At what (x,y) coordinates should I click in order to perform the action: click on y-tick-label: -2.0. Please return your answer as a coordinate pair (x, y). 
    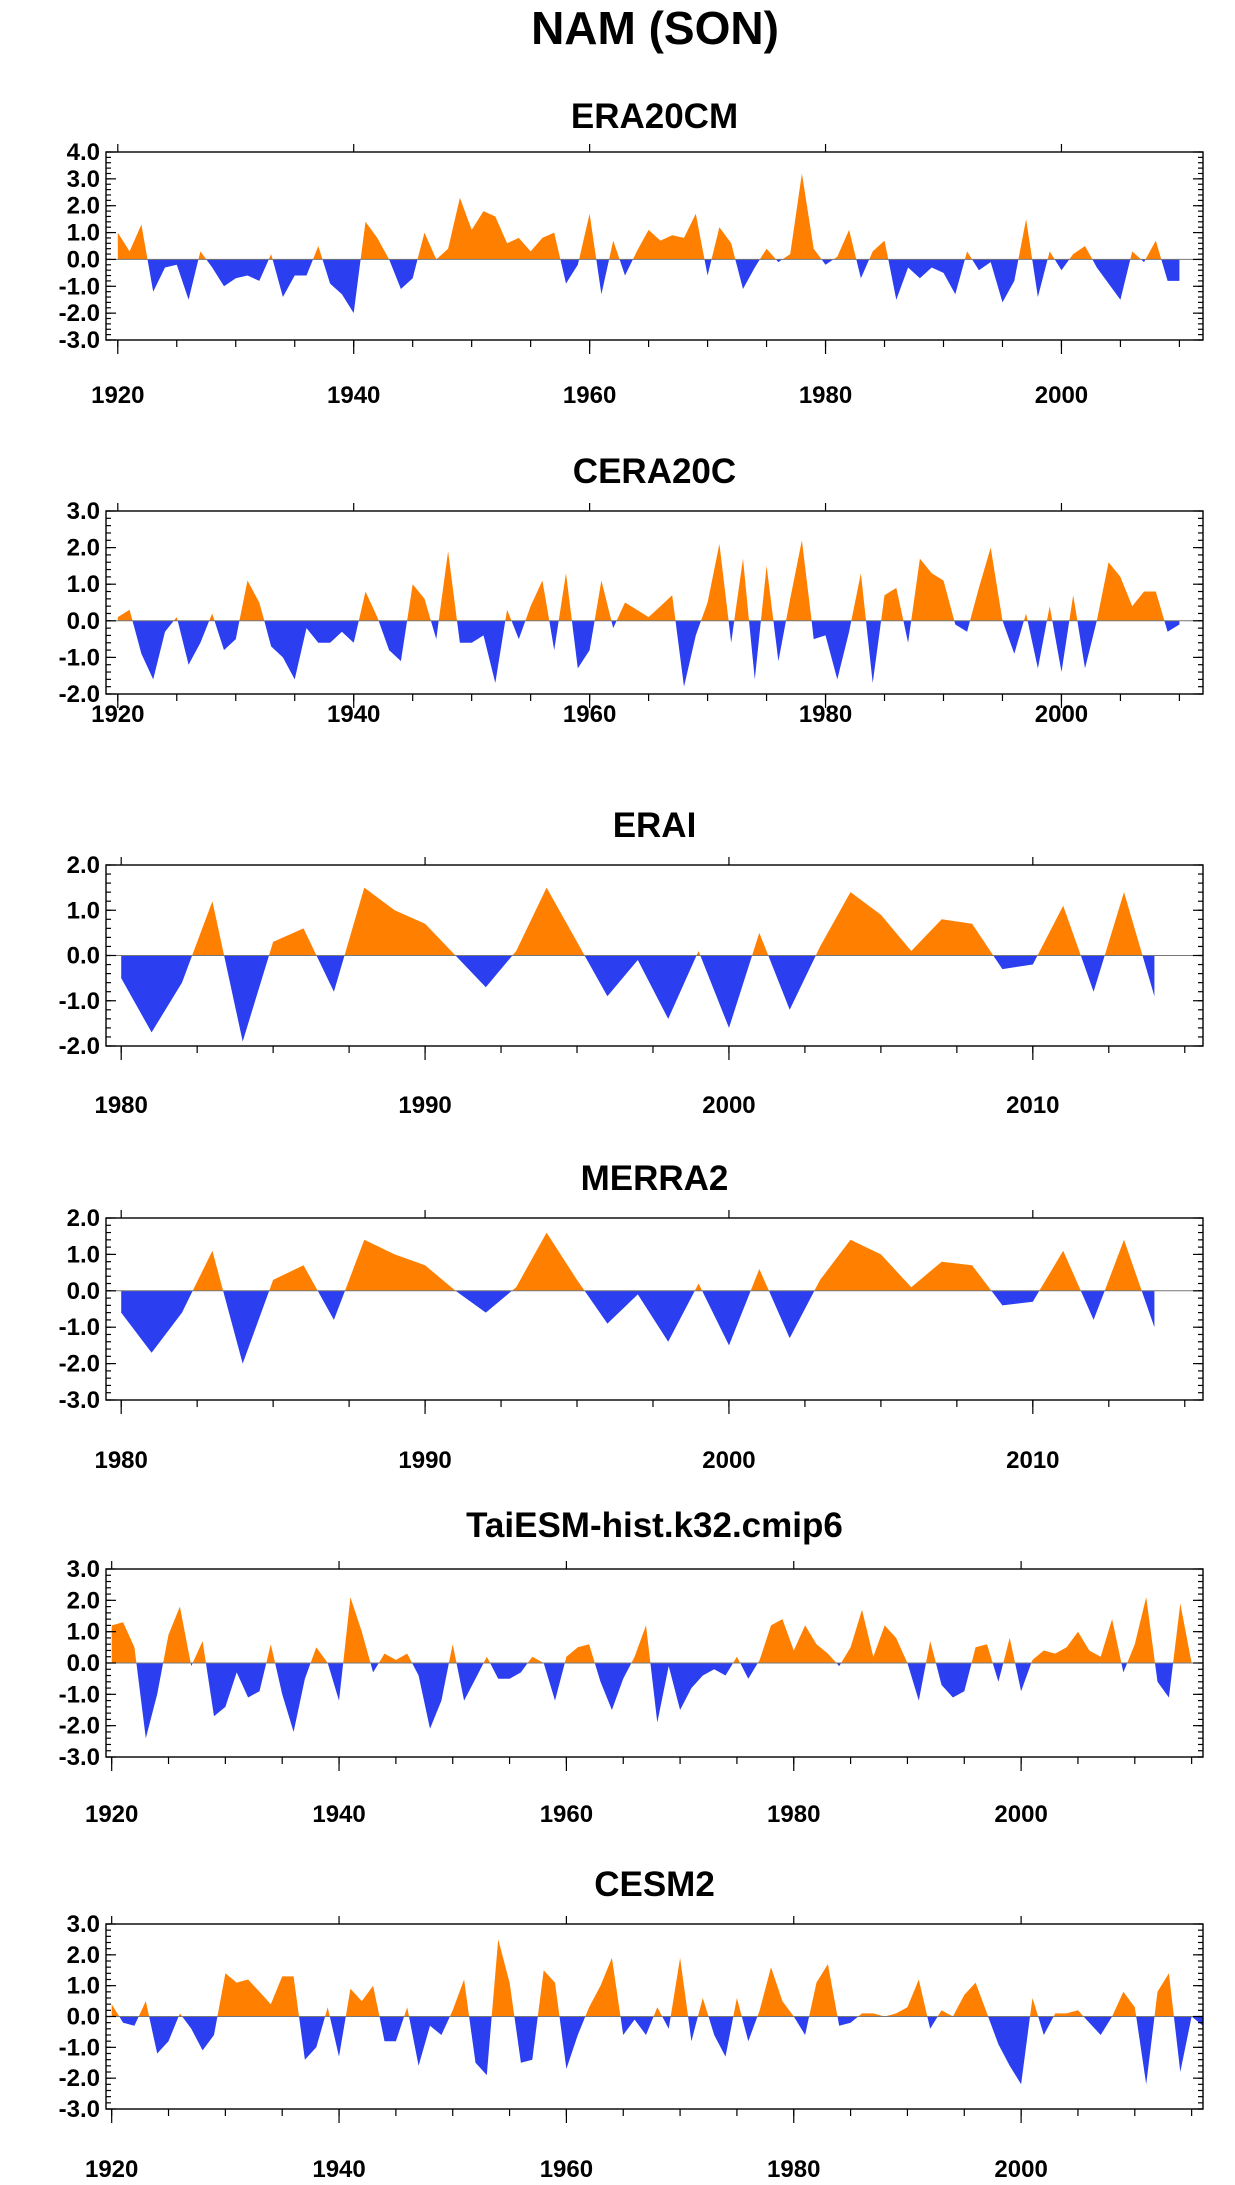
    Looking at the image, I should click on (79, 694).